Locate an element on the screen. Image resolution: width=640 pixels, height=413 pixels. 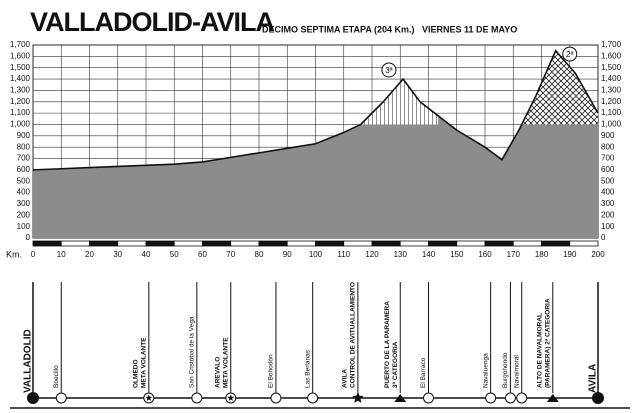
x-tick-label: 60 is located at coordinates (202, 254).